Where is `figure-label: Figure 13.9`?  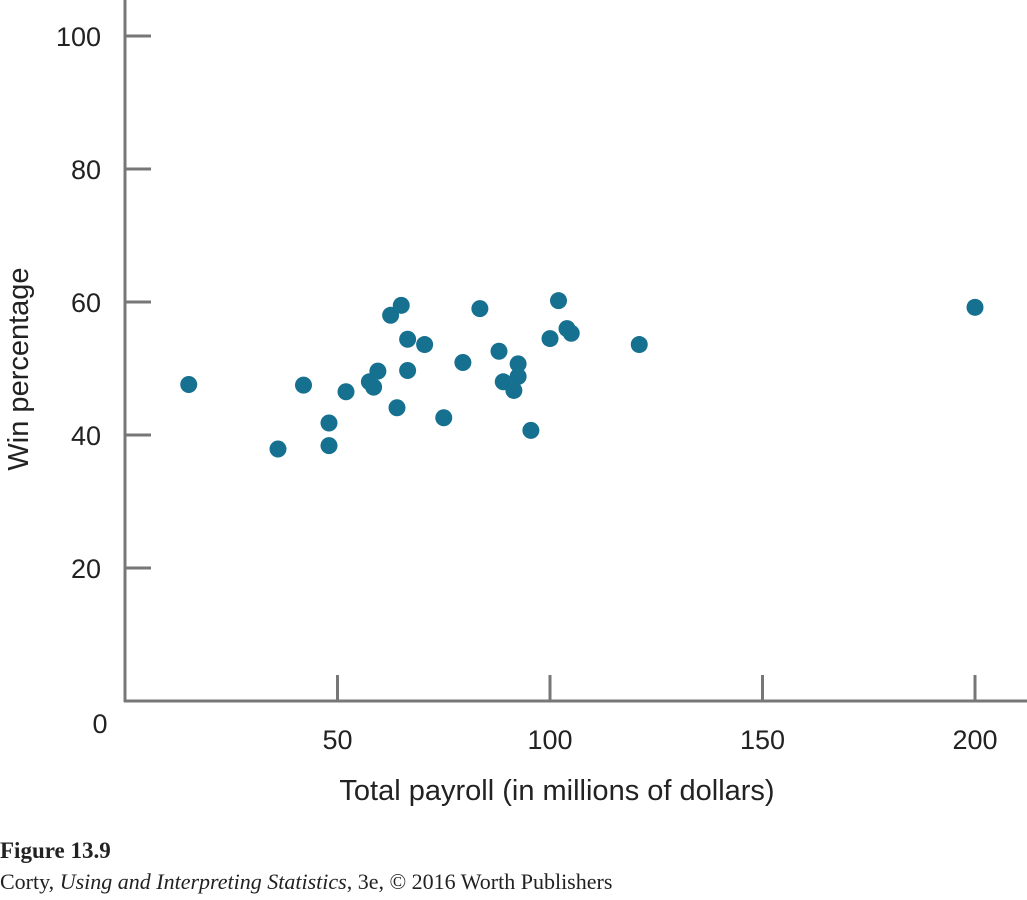 figure-label: Figure 13.9 is located at coordinates (55, 850).